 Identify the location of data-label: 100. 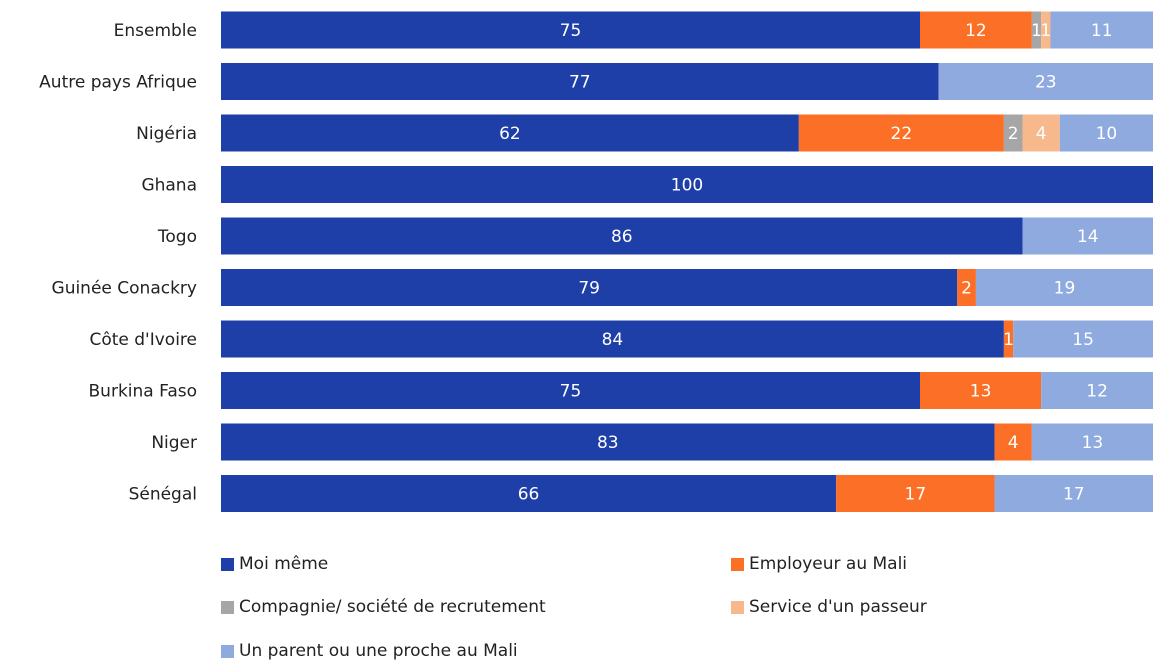
(687, 186).